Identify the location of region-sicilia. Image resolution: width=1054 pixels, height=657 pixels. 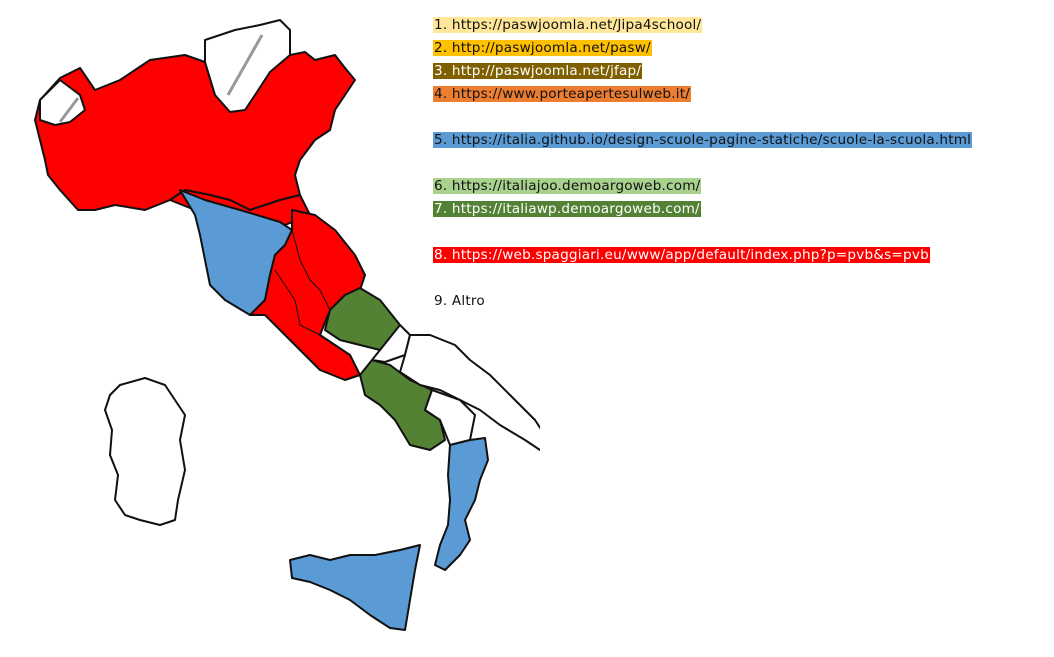
(355, 587).